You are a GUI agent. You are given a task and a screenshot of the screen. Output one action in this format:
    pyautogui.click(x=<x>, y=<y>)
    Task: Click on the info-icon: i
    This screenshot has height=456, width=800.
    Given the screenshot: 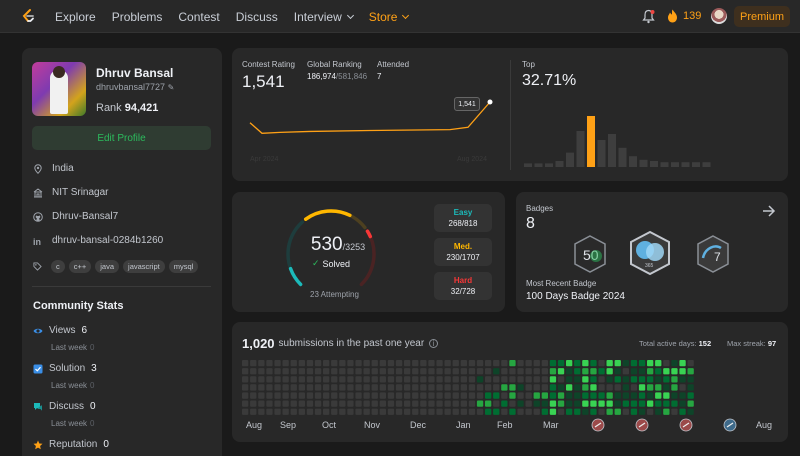 What is the action you would take?
    pyautogui.click(x=434, y=343)
    